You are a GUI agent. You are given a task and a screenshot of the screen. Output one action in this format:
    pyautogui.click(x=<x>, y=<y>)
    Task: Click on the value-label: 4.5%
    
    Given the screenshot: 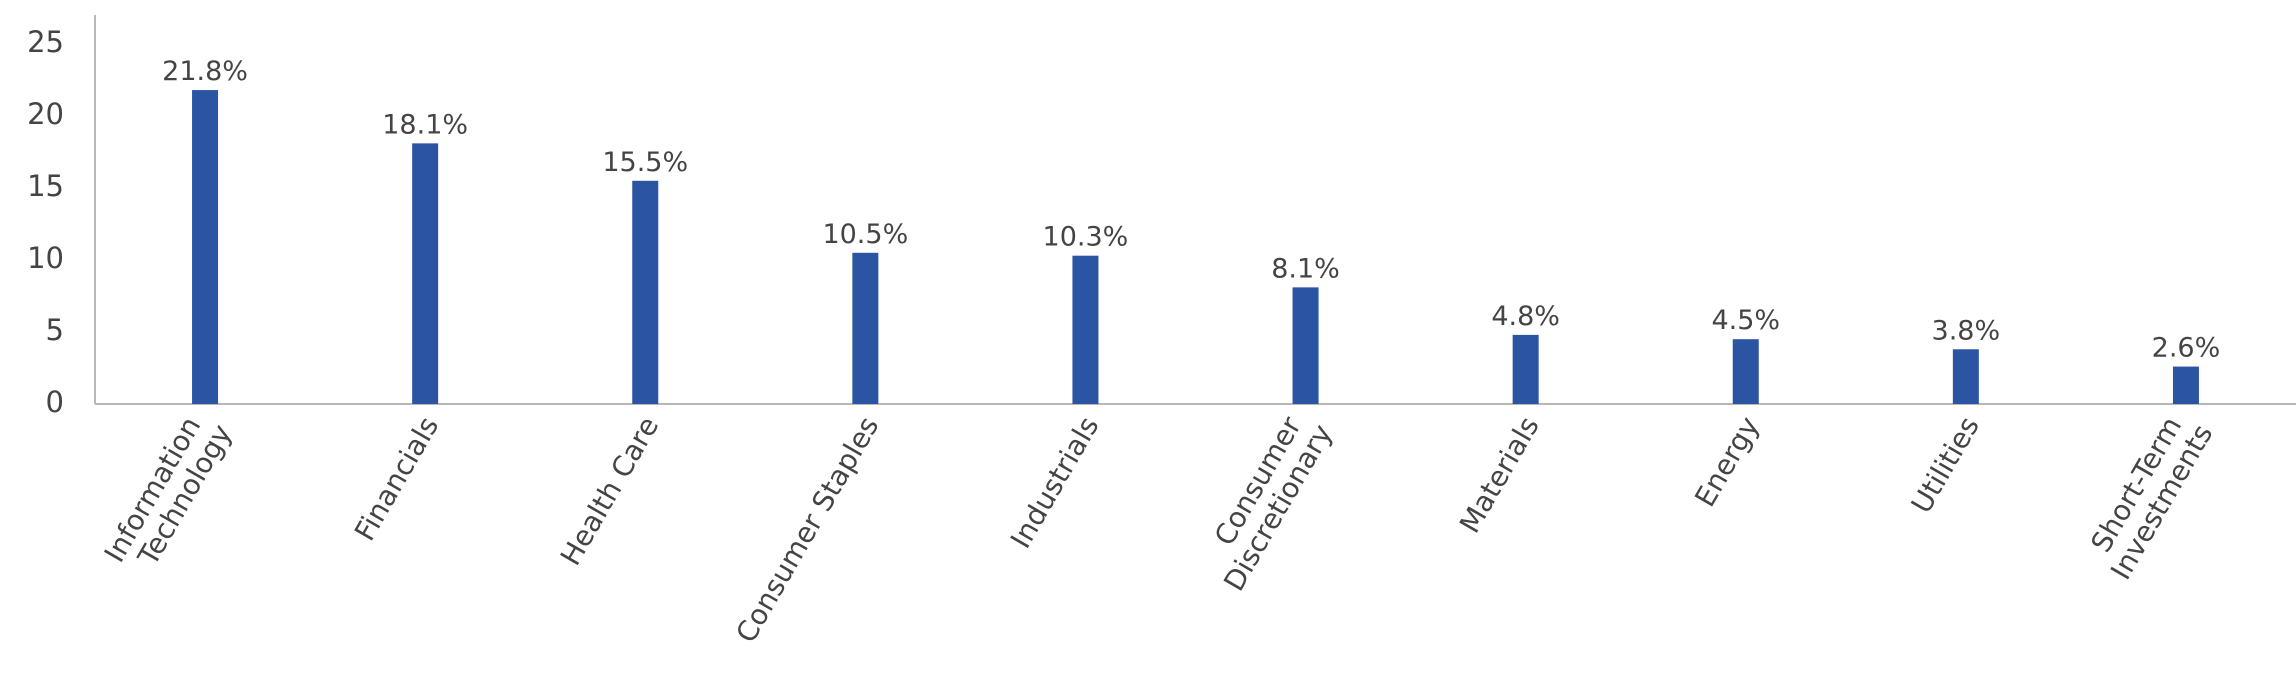 What is the action you would take?
    pyautogui.click(x=1745, y=320)
    